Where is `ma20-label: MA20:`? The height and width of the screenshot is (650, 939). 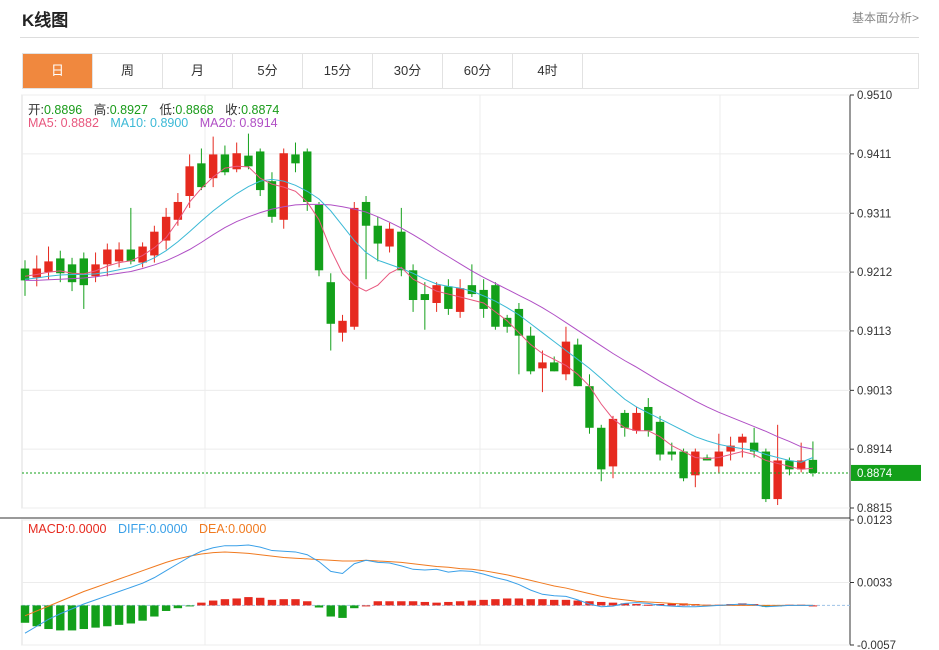
ma20-label: MA20: is located at coordinates (217, 123).